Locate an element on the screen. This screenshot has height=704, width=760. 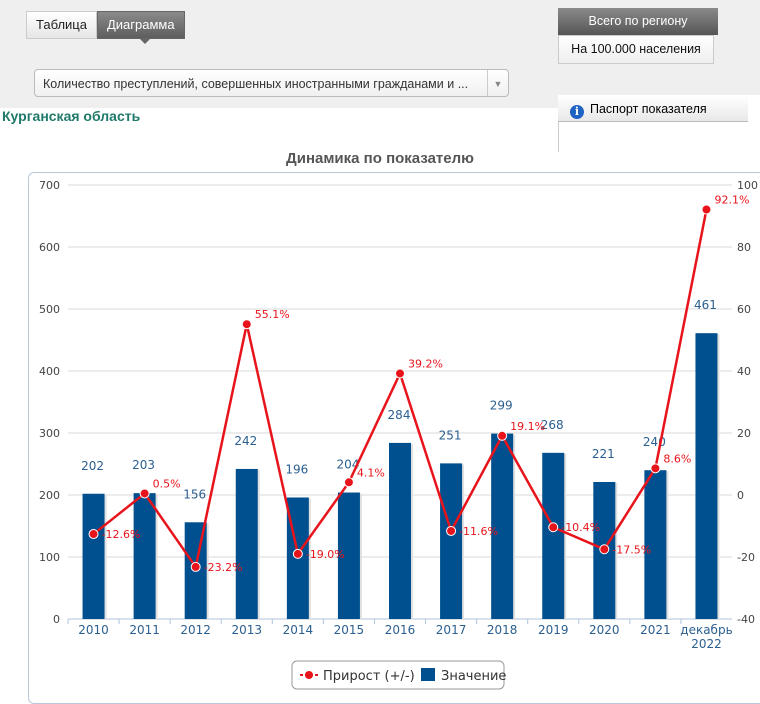
x-axis-label: 2012 is located at coordinates (195, 630).